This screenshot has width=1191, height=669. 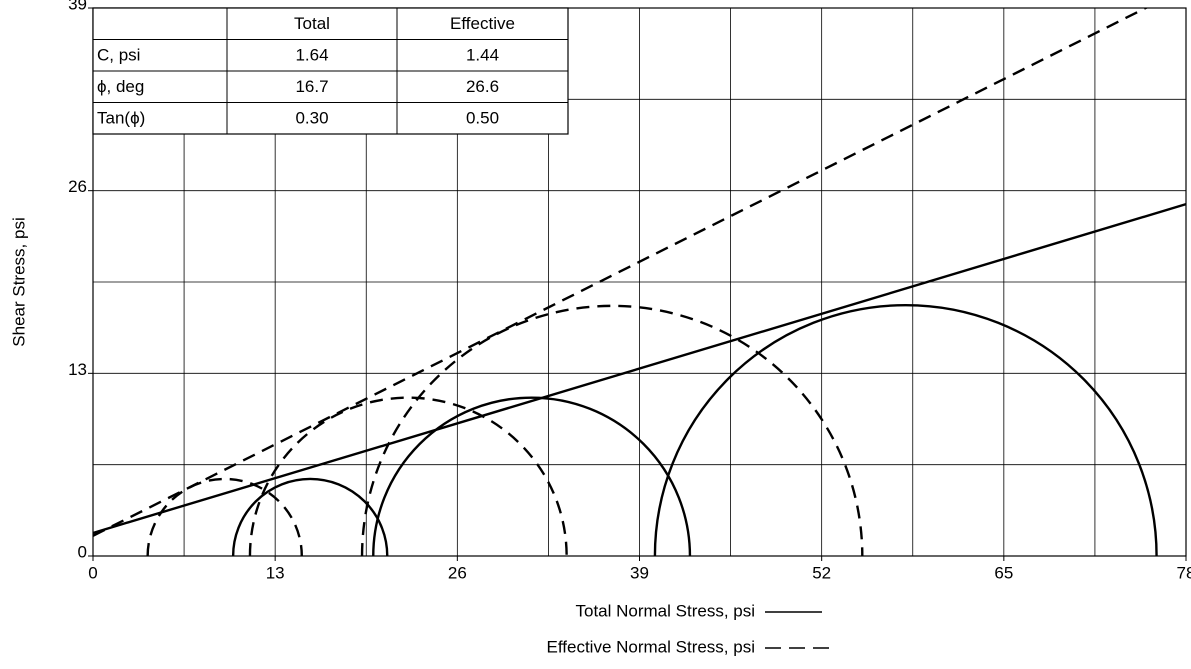 I want to click on table-row-label: ϕ, deg, so click(x=120, y=86).